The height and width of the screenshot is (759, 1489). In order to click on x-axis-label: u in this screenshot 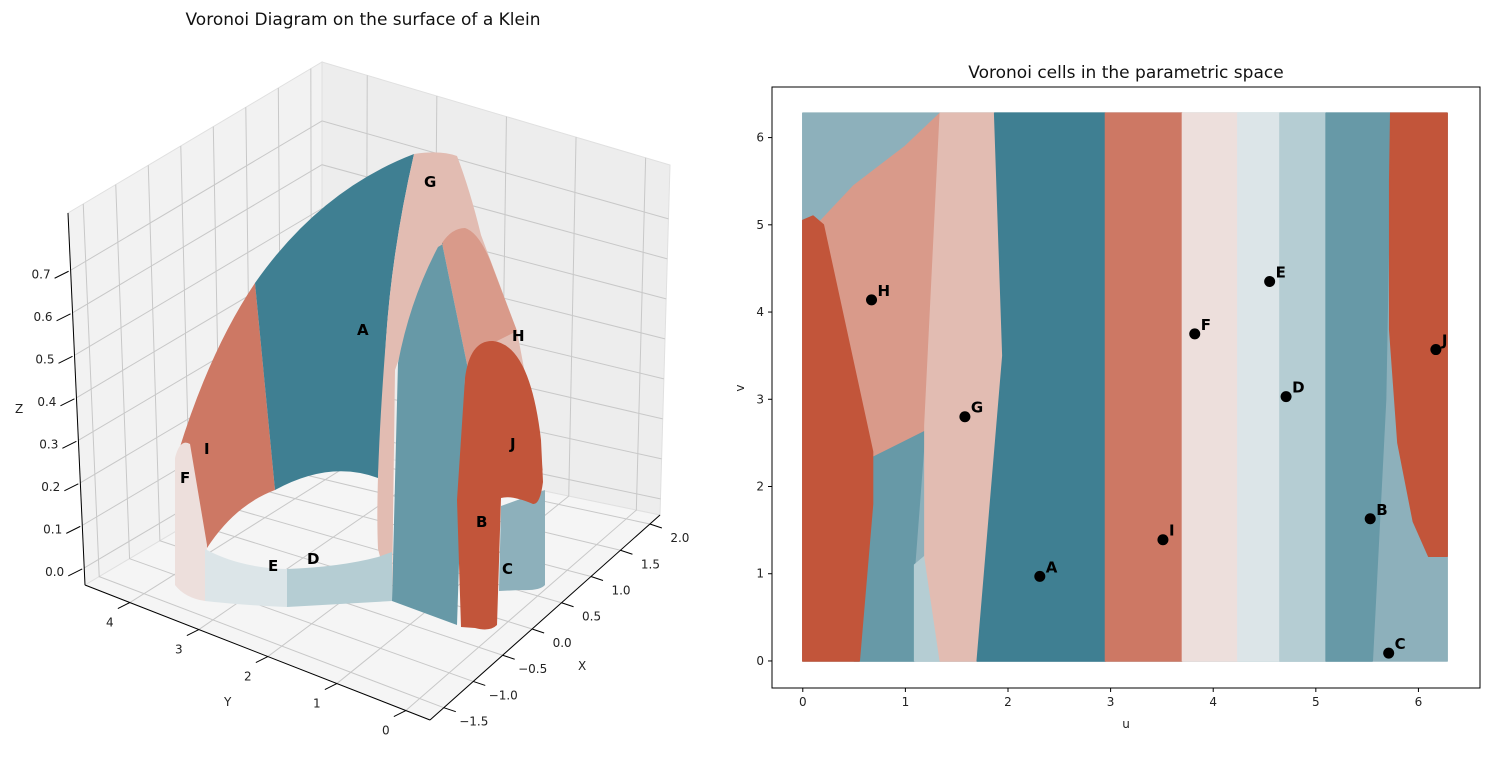, I will do `click(1126, 724)`.